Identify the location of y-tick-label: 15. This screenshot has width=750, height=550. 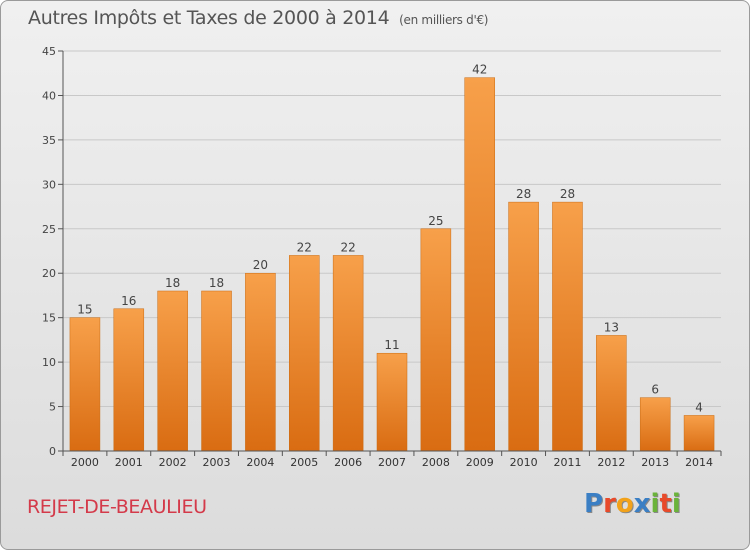
(49, 318).